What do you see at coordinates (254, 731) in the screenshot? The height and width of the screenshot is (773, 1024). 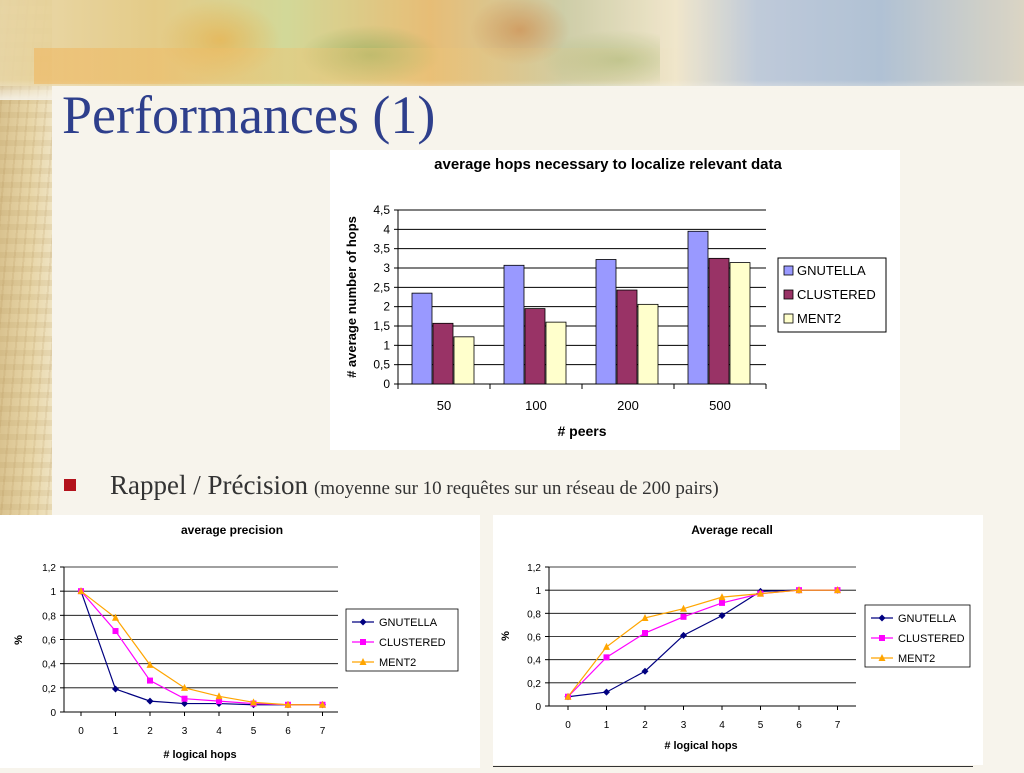 I see `x-tick-label: 5` at bounding box center [254, 731].